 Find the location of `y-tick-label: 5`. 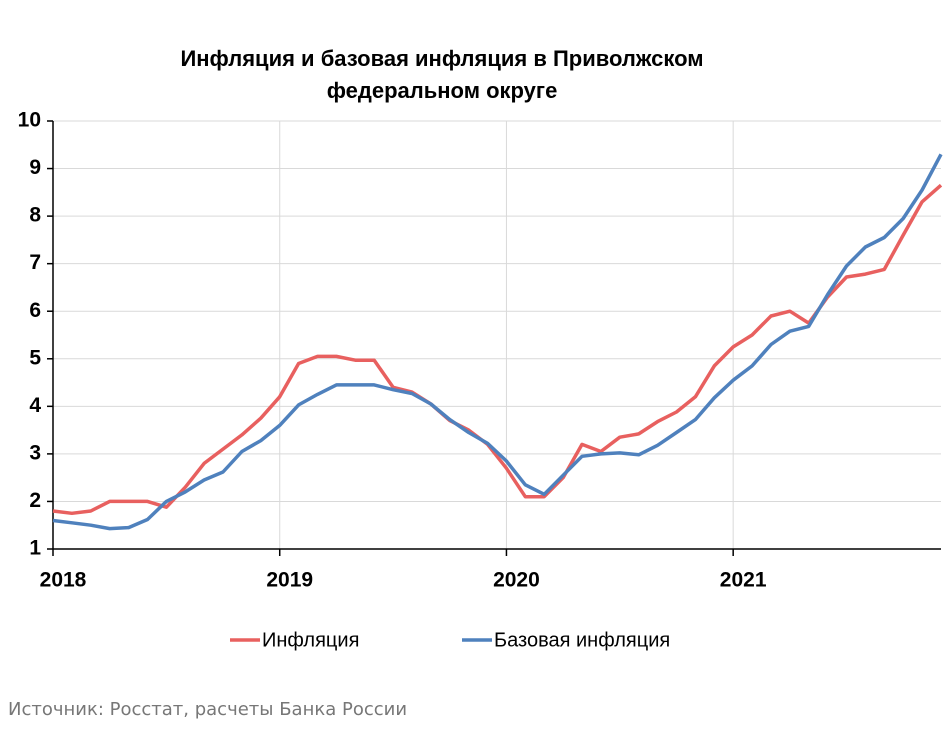

y-tick-label: 5 is located at coordinates (35, 357).